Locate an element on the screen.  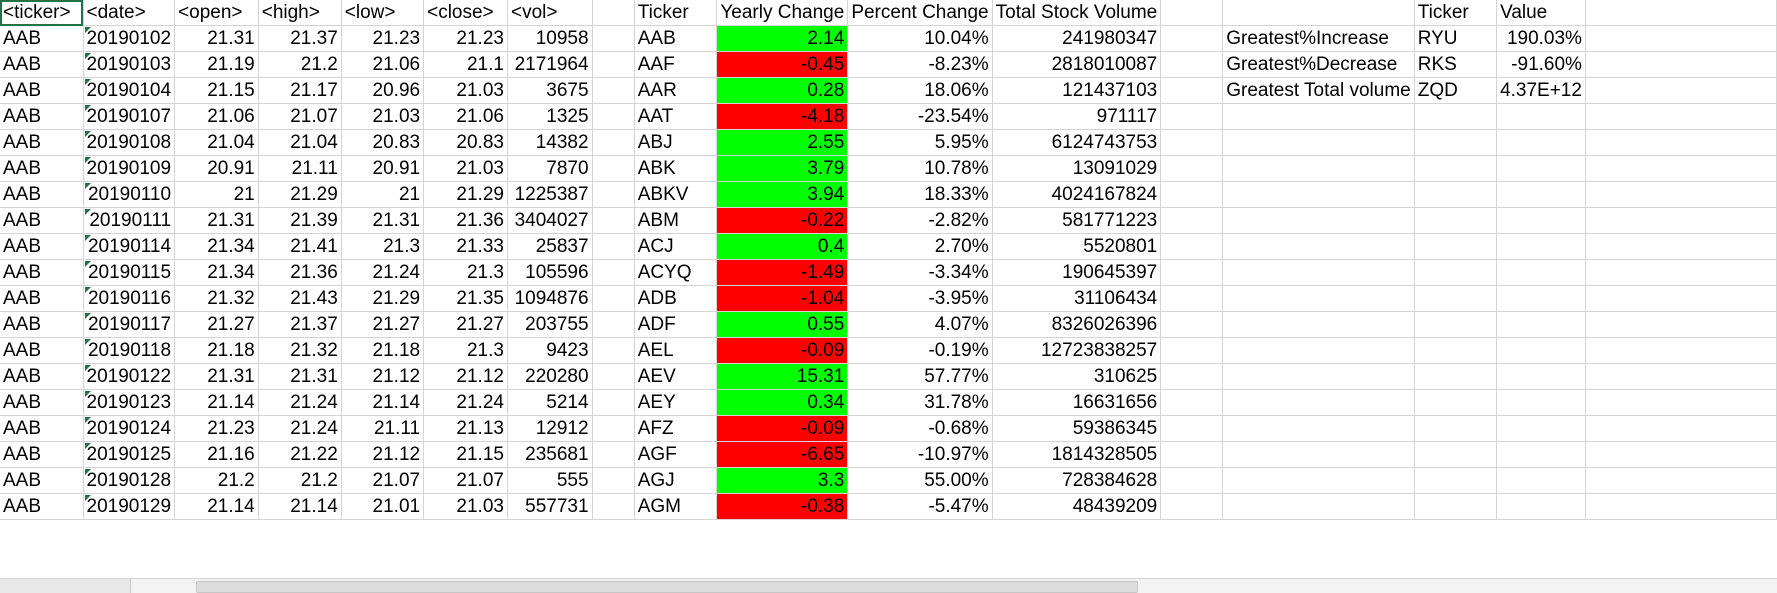
summary-cell: -3.34% is located at coordinates (920, 272).